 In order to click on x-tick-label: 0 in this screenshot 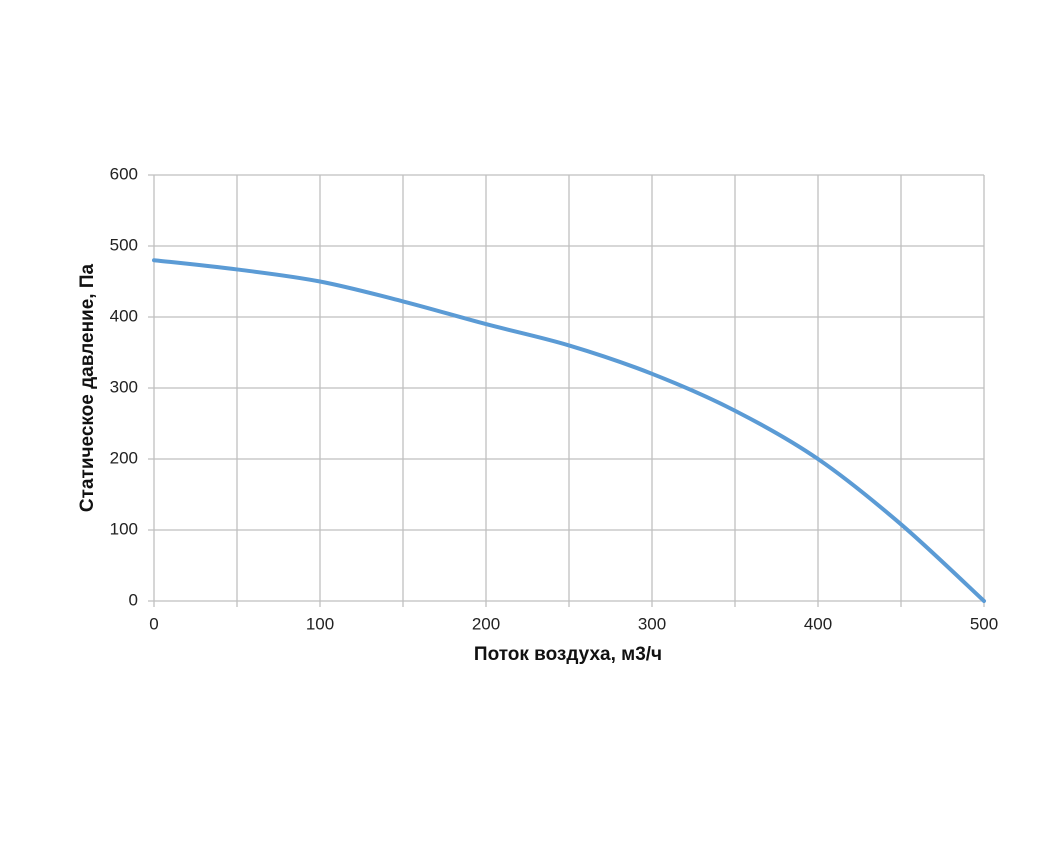, I will do `click(153, 623)`.